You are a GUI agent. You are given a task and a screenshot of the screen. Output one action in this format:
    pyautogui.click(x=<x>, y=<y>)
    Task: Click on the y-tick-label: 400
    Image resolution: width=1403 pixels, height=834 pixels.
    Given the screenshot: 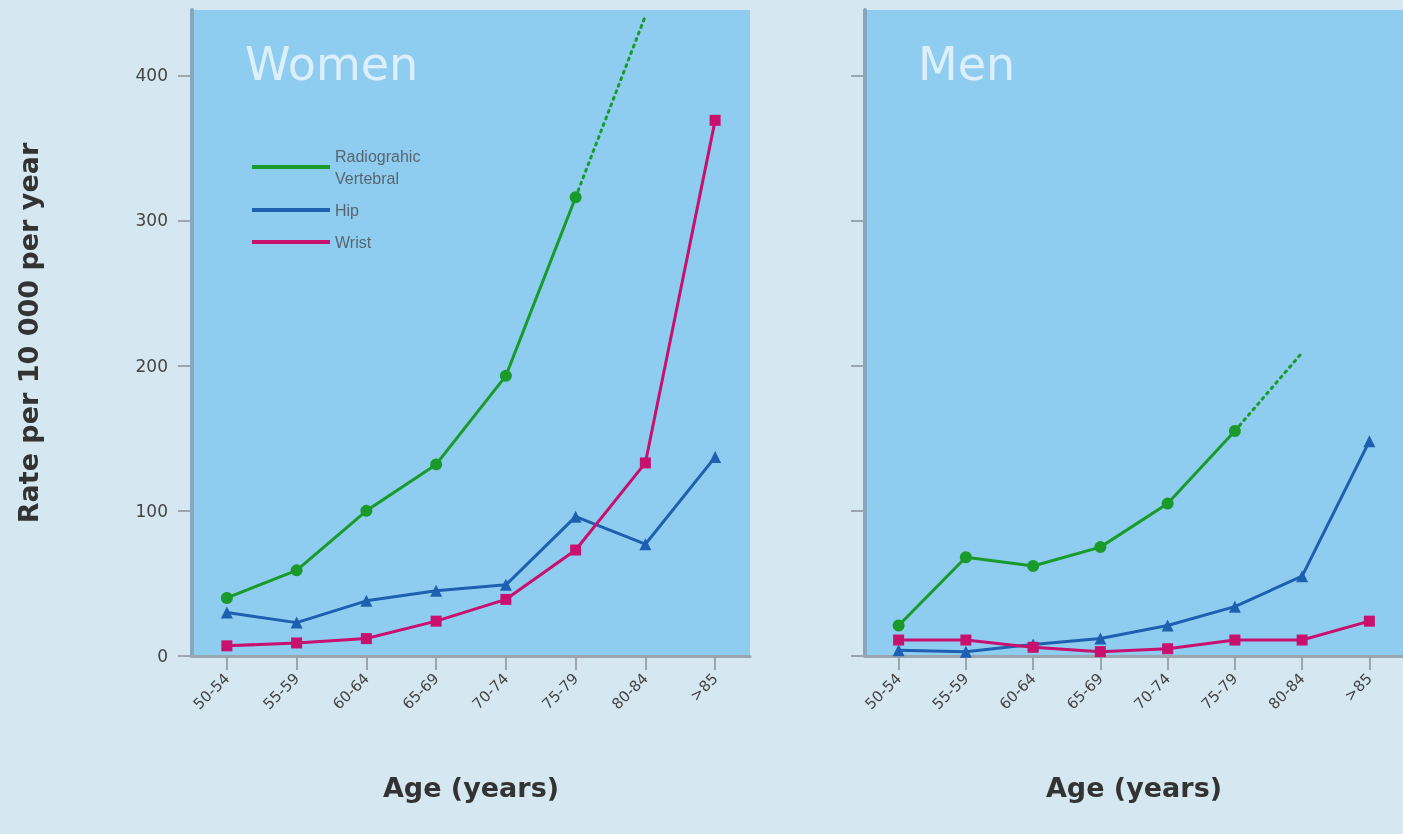 What is the action you would take?
    pyautogui.click(x=151, y=75)
    